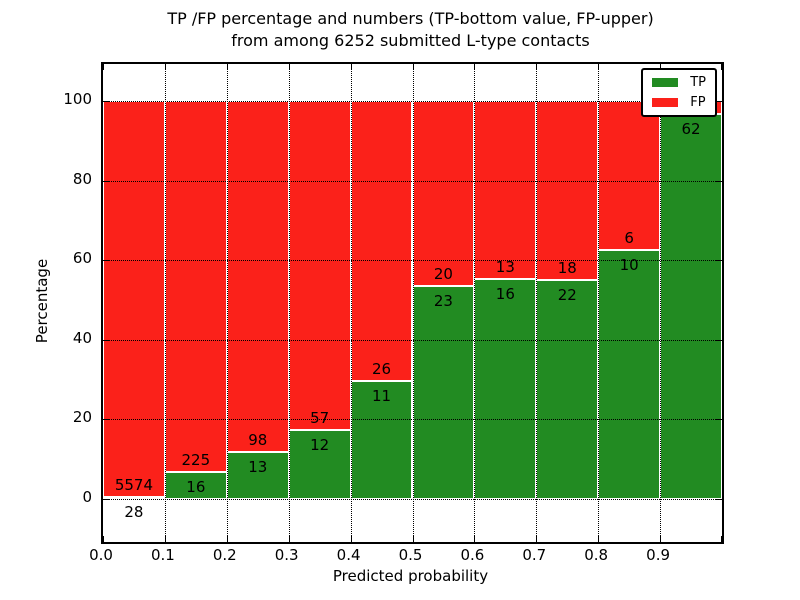 The image size is (800, 600). What do you see at coordinates (258, 467) in the screenshot?
I see `bar-value-tp: 13` at bounding box center [258, 467].